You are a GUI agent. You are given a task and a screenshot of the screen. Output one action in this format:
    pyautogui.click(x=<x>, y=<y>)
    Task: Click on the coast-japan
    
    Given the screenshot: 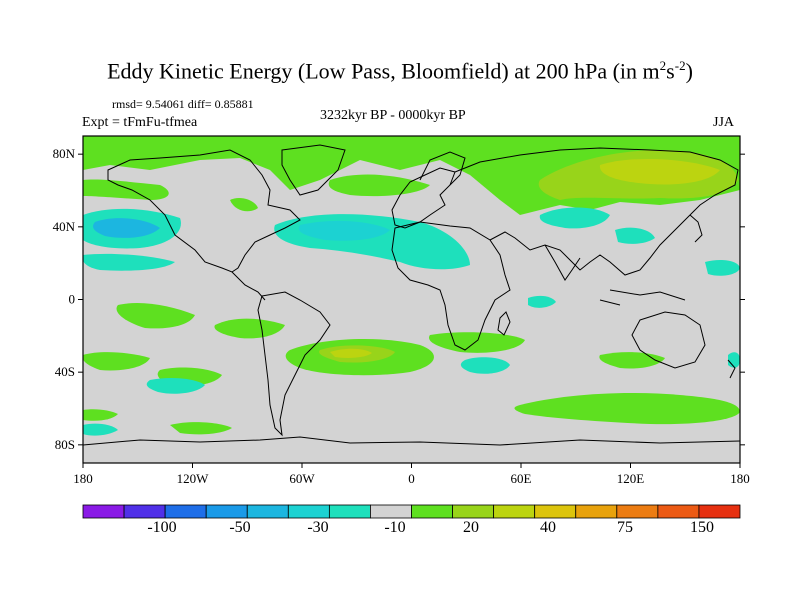 What is the action you would take?
    pyautogui.click(x=696, y=228)
    